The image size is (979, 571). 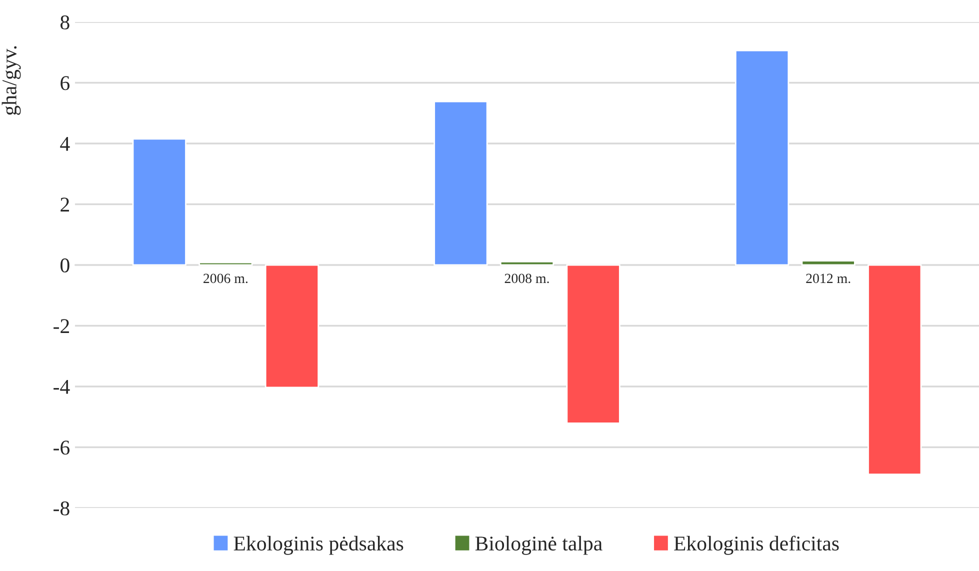 What do you see at coordinates (64, 205) in the screenshot?
I see `y-tick-label: 2` at bounding box center [64, 205].